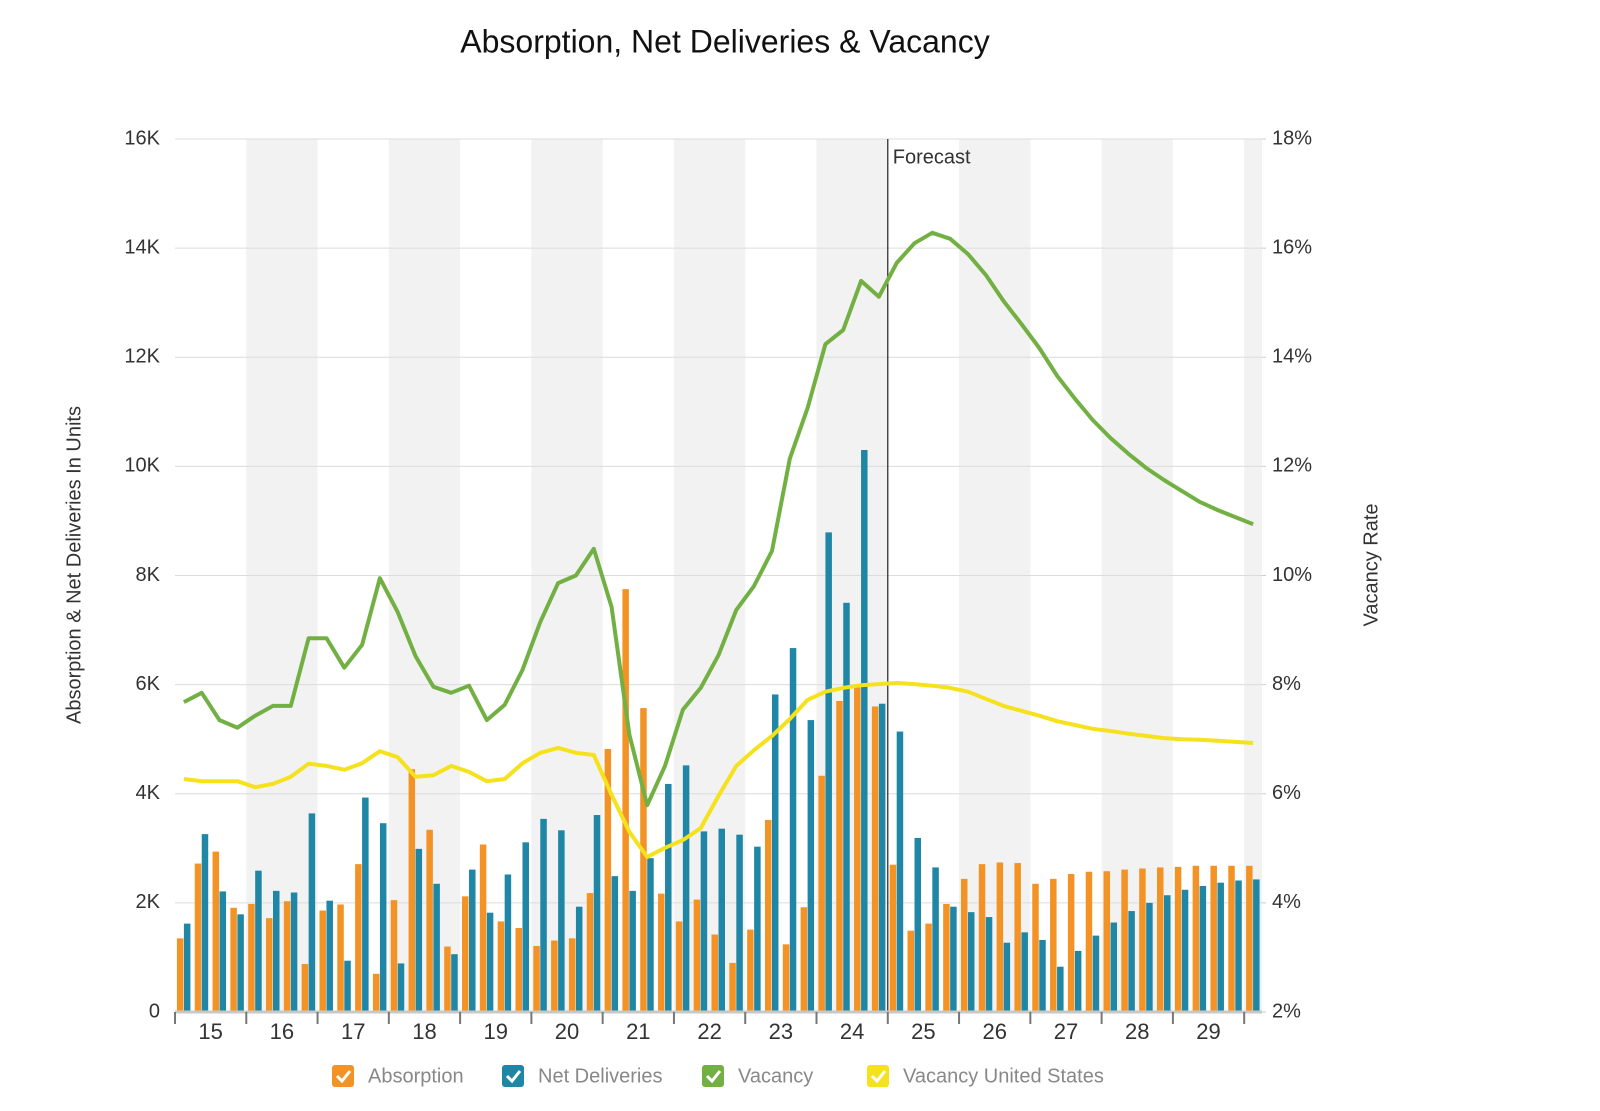  Describe the element at coordinates (781, 1031) in the screenshot. I see `x-tick-label: 23` at that location.